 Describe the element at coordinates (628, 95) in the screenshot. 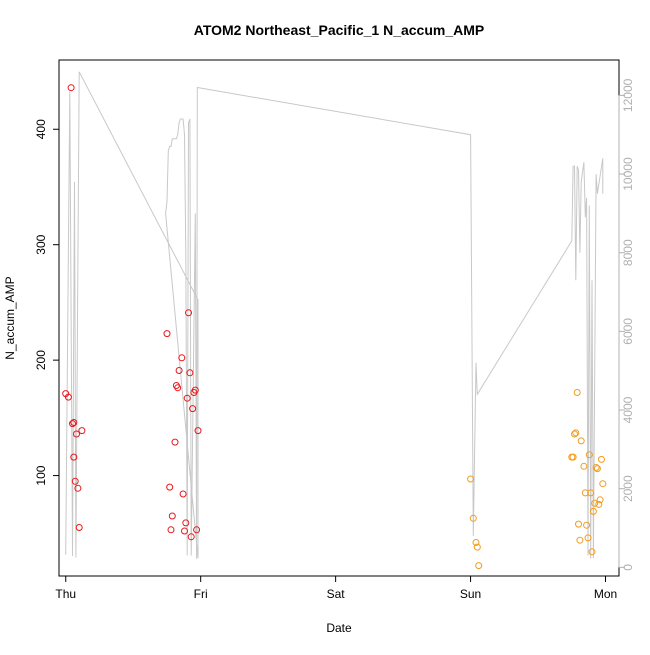

I see `y2-tick-label: 12000` at that location.